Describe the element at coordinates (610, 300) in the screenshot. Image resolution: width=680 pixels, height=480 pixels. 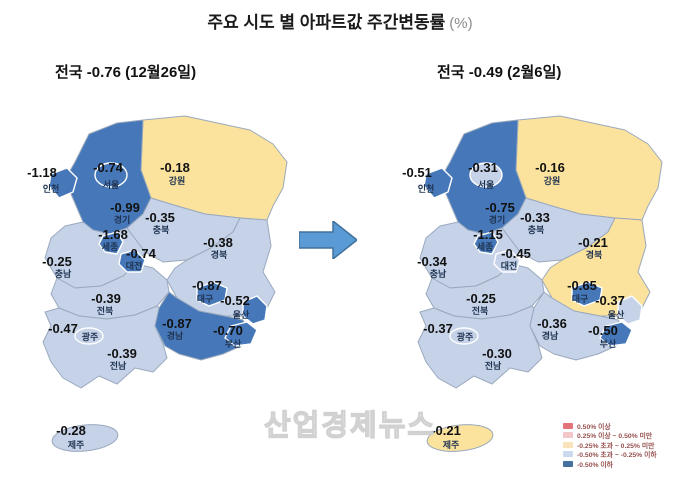
I see `right-map-value-ulsan: -0.37` at that location.